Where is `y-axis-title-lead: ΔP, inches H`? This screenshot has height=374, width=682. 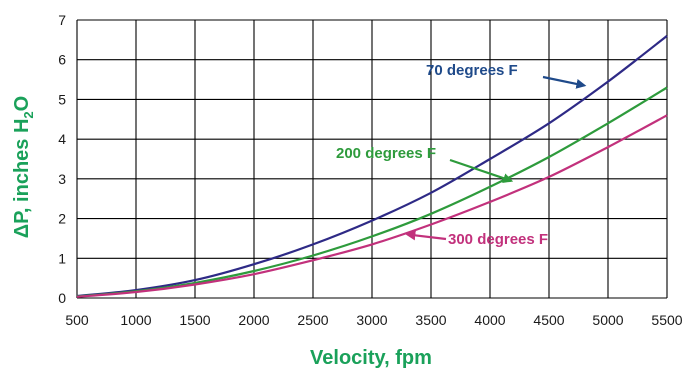
y-axis-title-lead: ΔP, inches H is located at coordinates (22, 179).